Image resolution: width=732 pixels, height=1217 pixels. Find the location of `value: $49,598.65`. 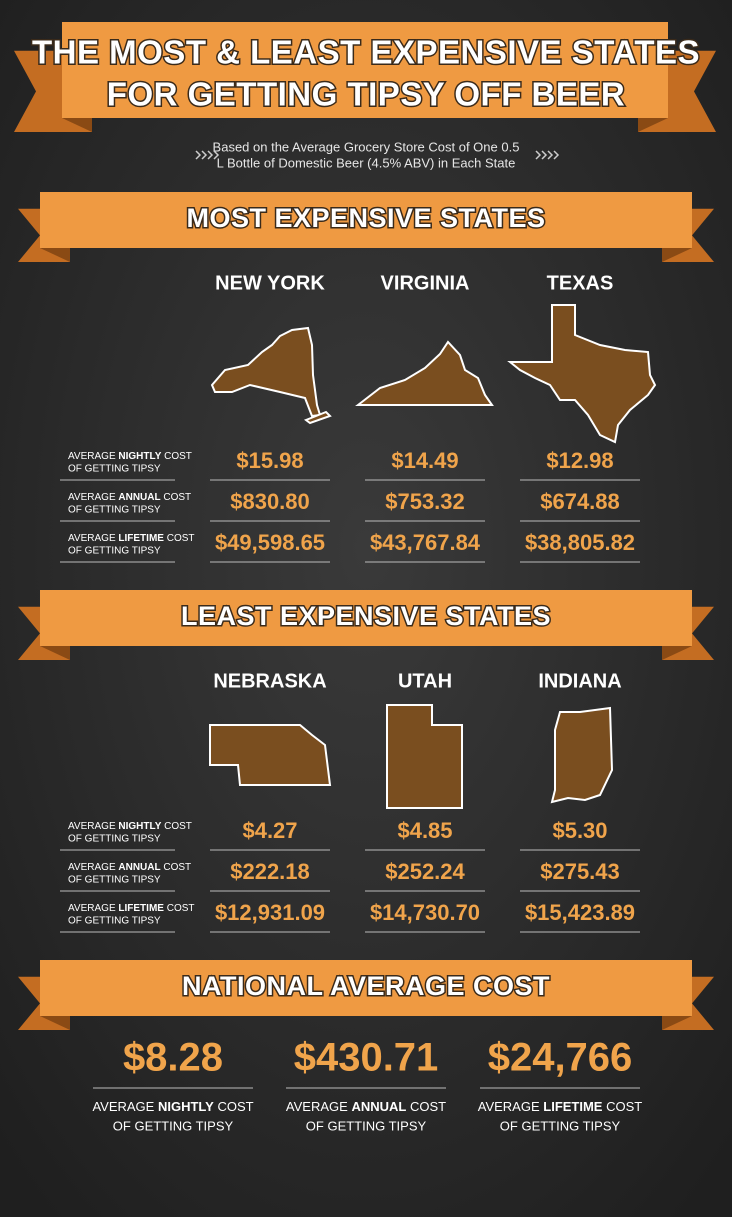

value: $49,598.65 is located at coordinates (270, 542).